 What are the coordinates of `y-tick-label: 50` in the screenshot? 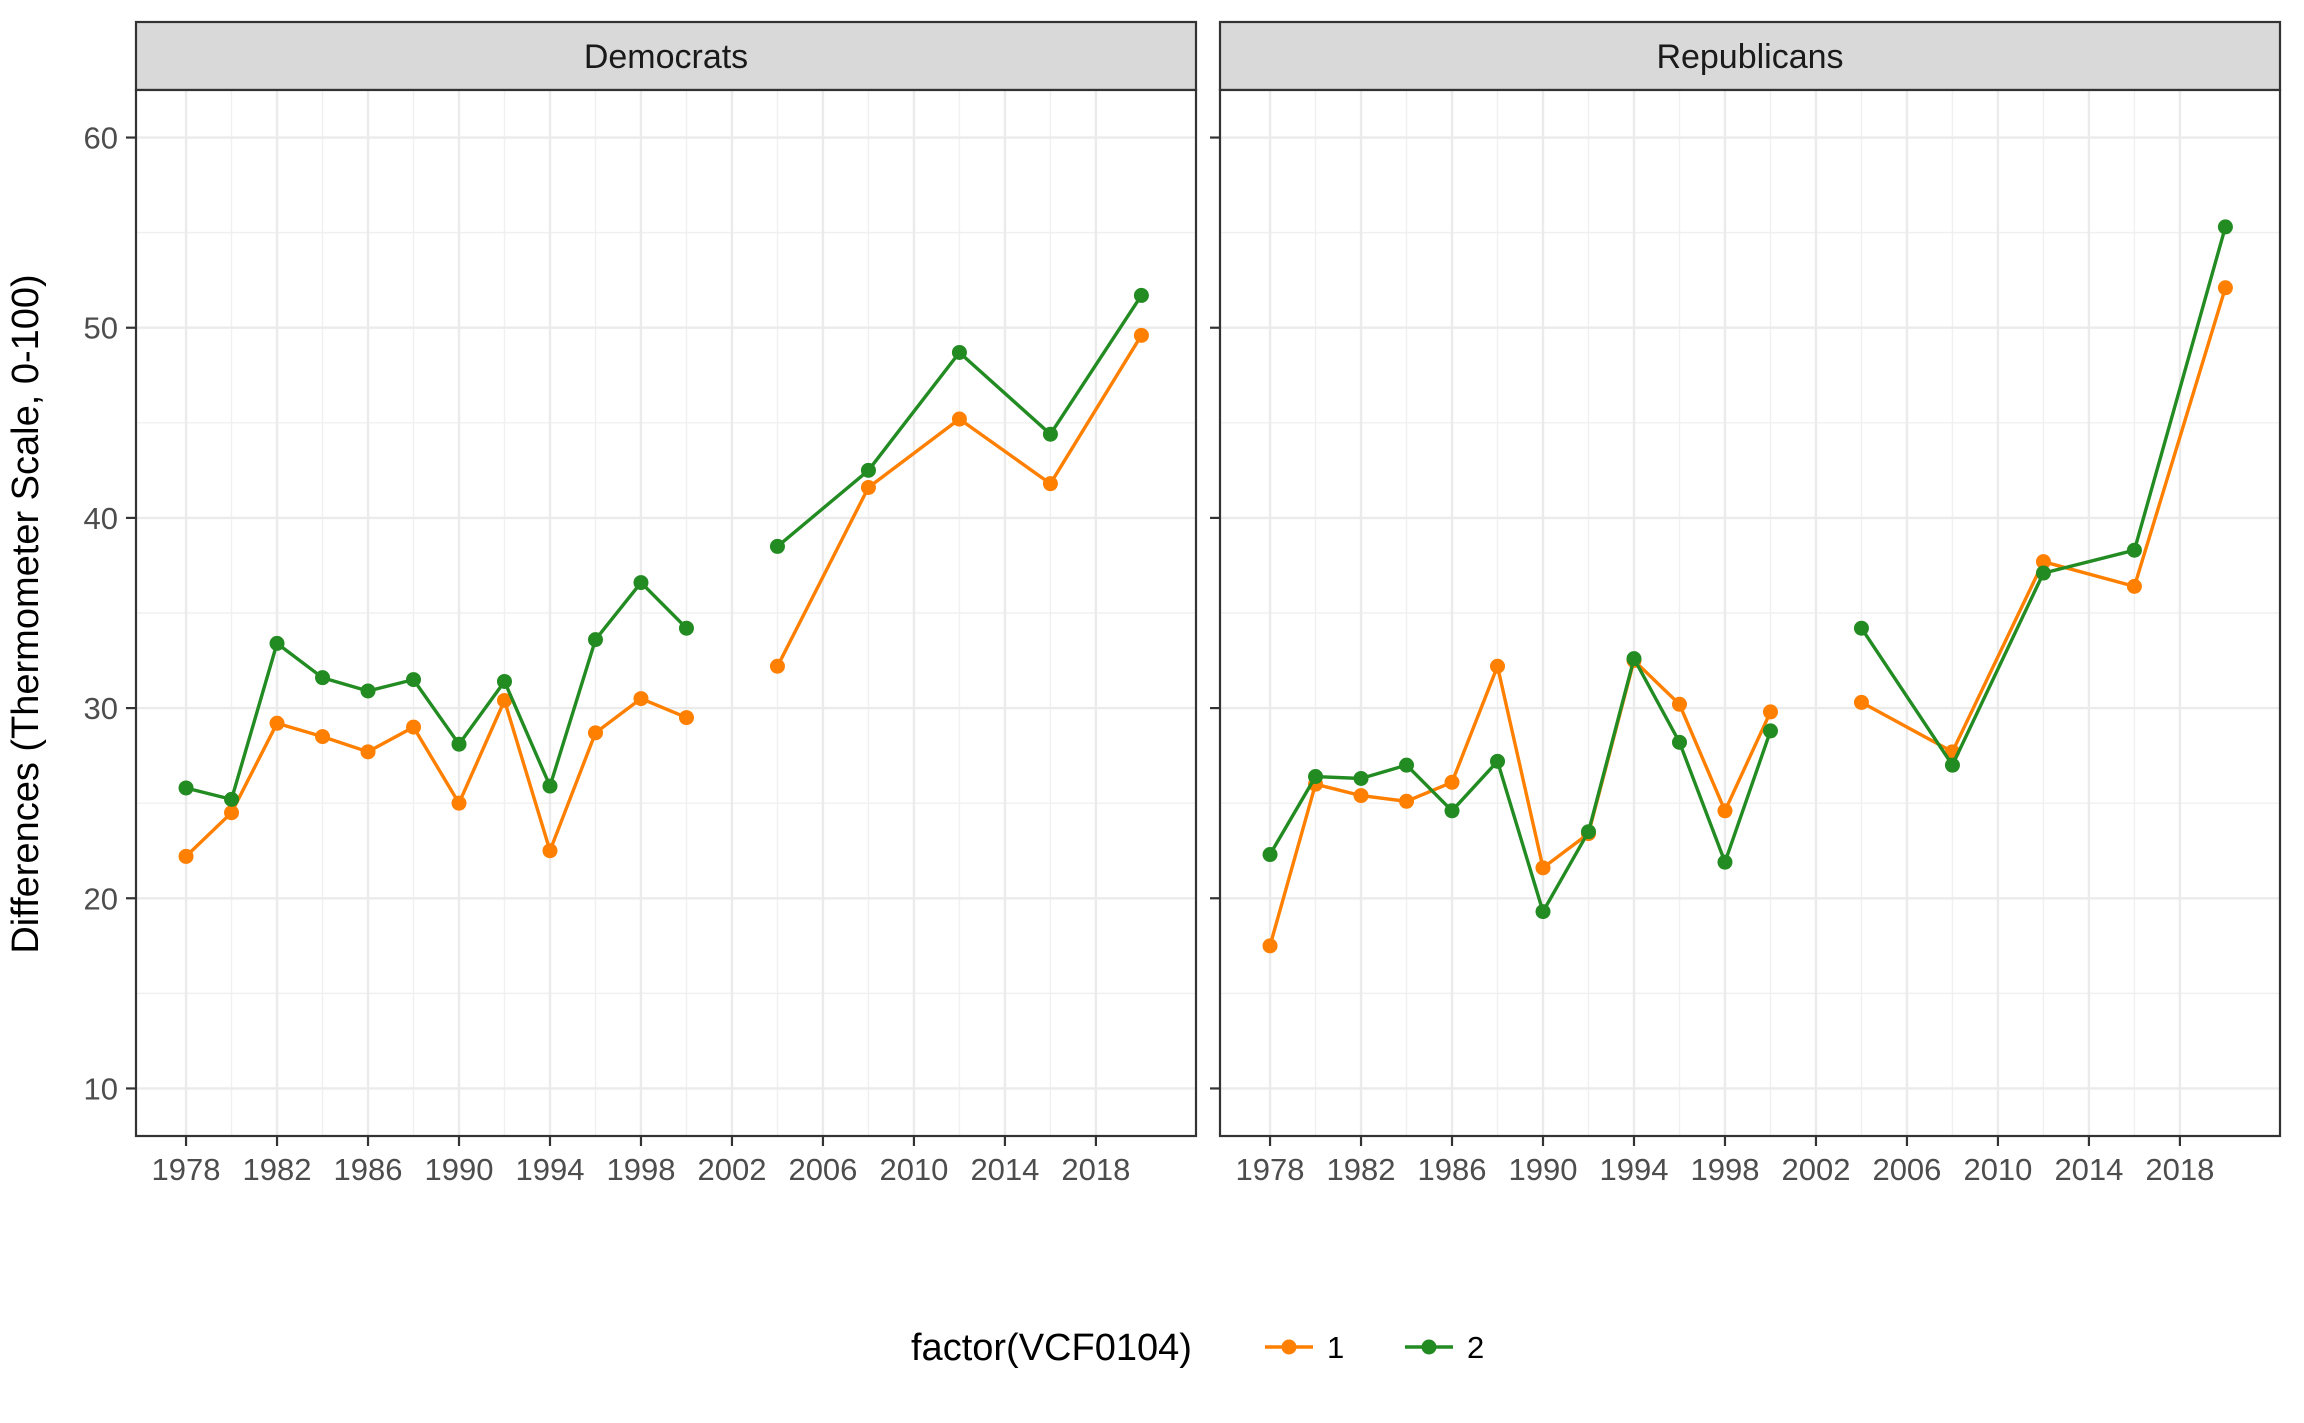 It's located at (101, 328).